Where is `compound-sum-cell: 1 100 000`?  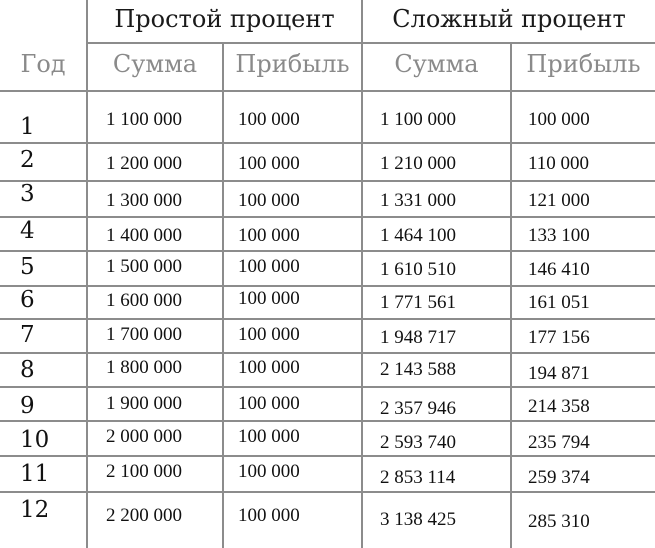
compound-sum-cell: 1 100 000 is located at coordinates (418, 119).